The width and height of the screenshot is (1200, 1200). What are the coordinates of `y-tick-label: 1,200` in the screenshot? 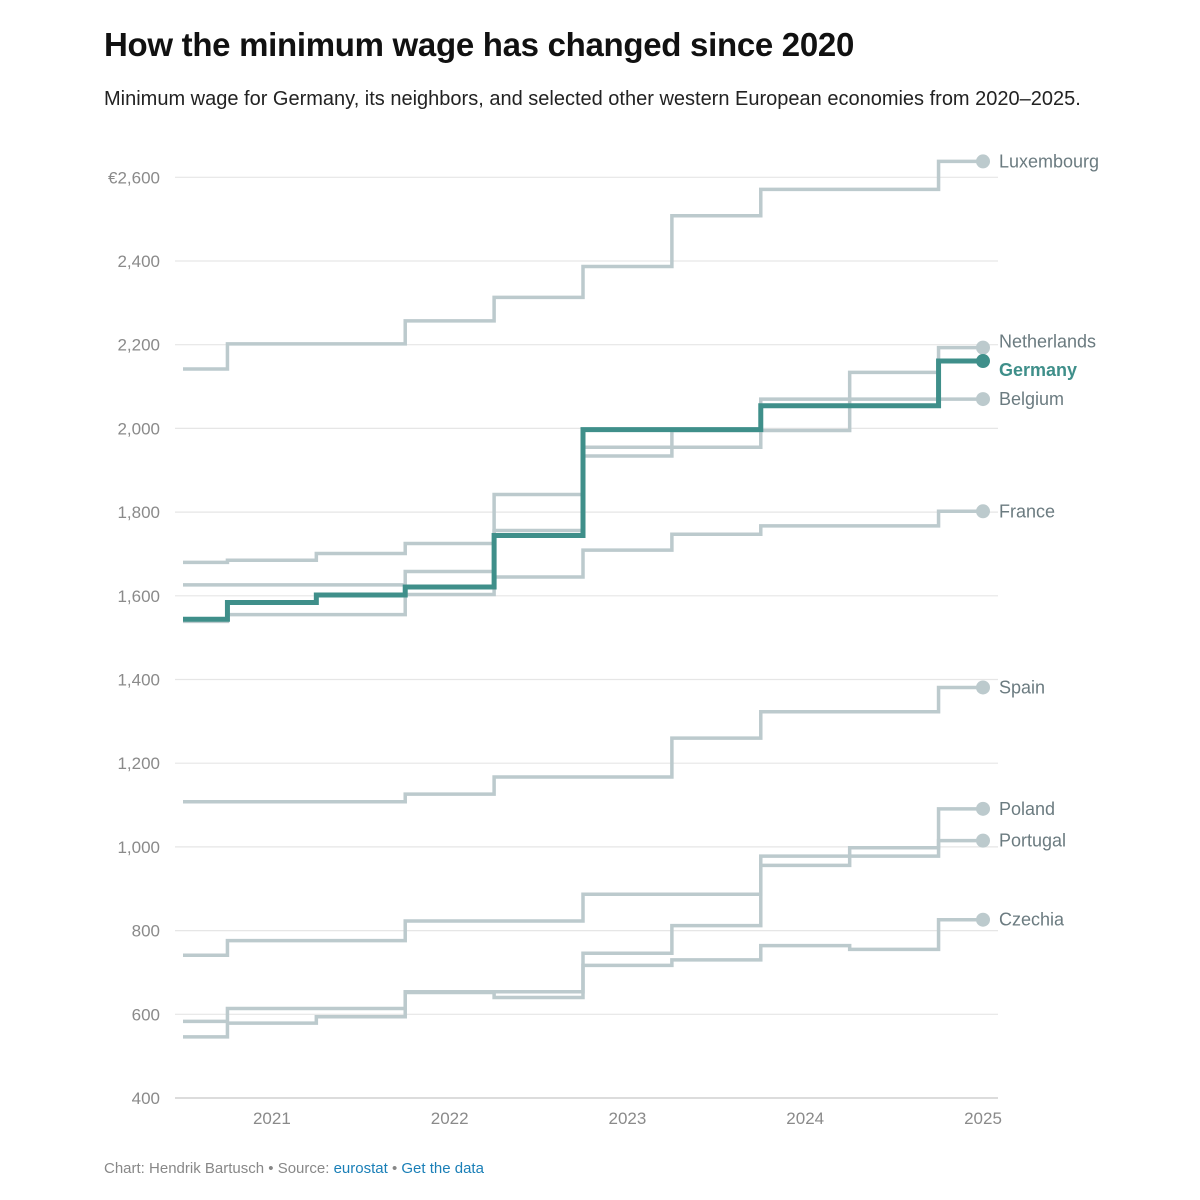 It's located at (138, 763).